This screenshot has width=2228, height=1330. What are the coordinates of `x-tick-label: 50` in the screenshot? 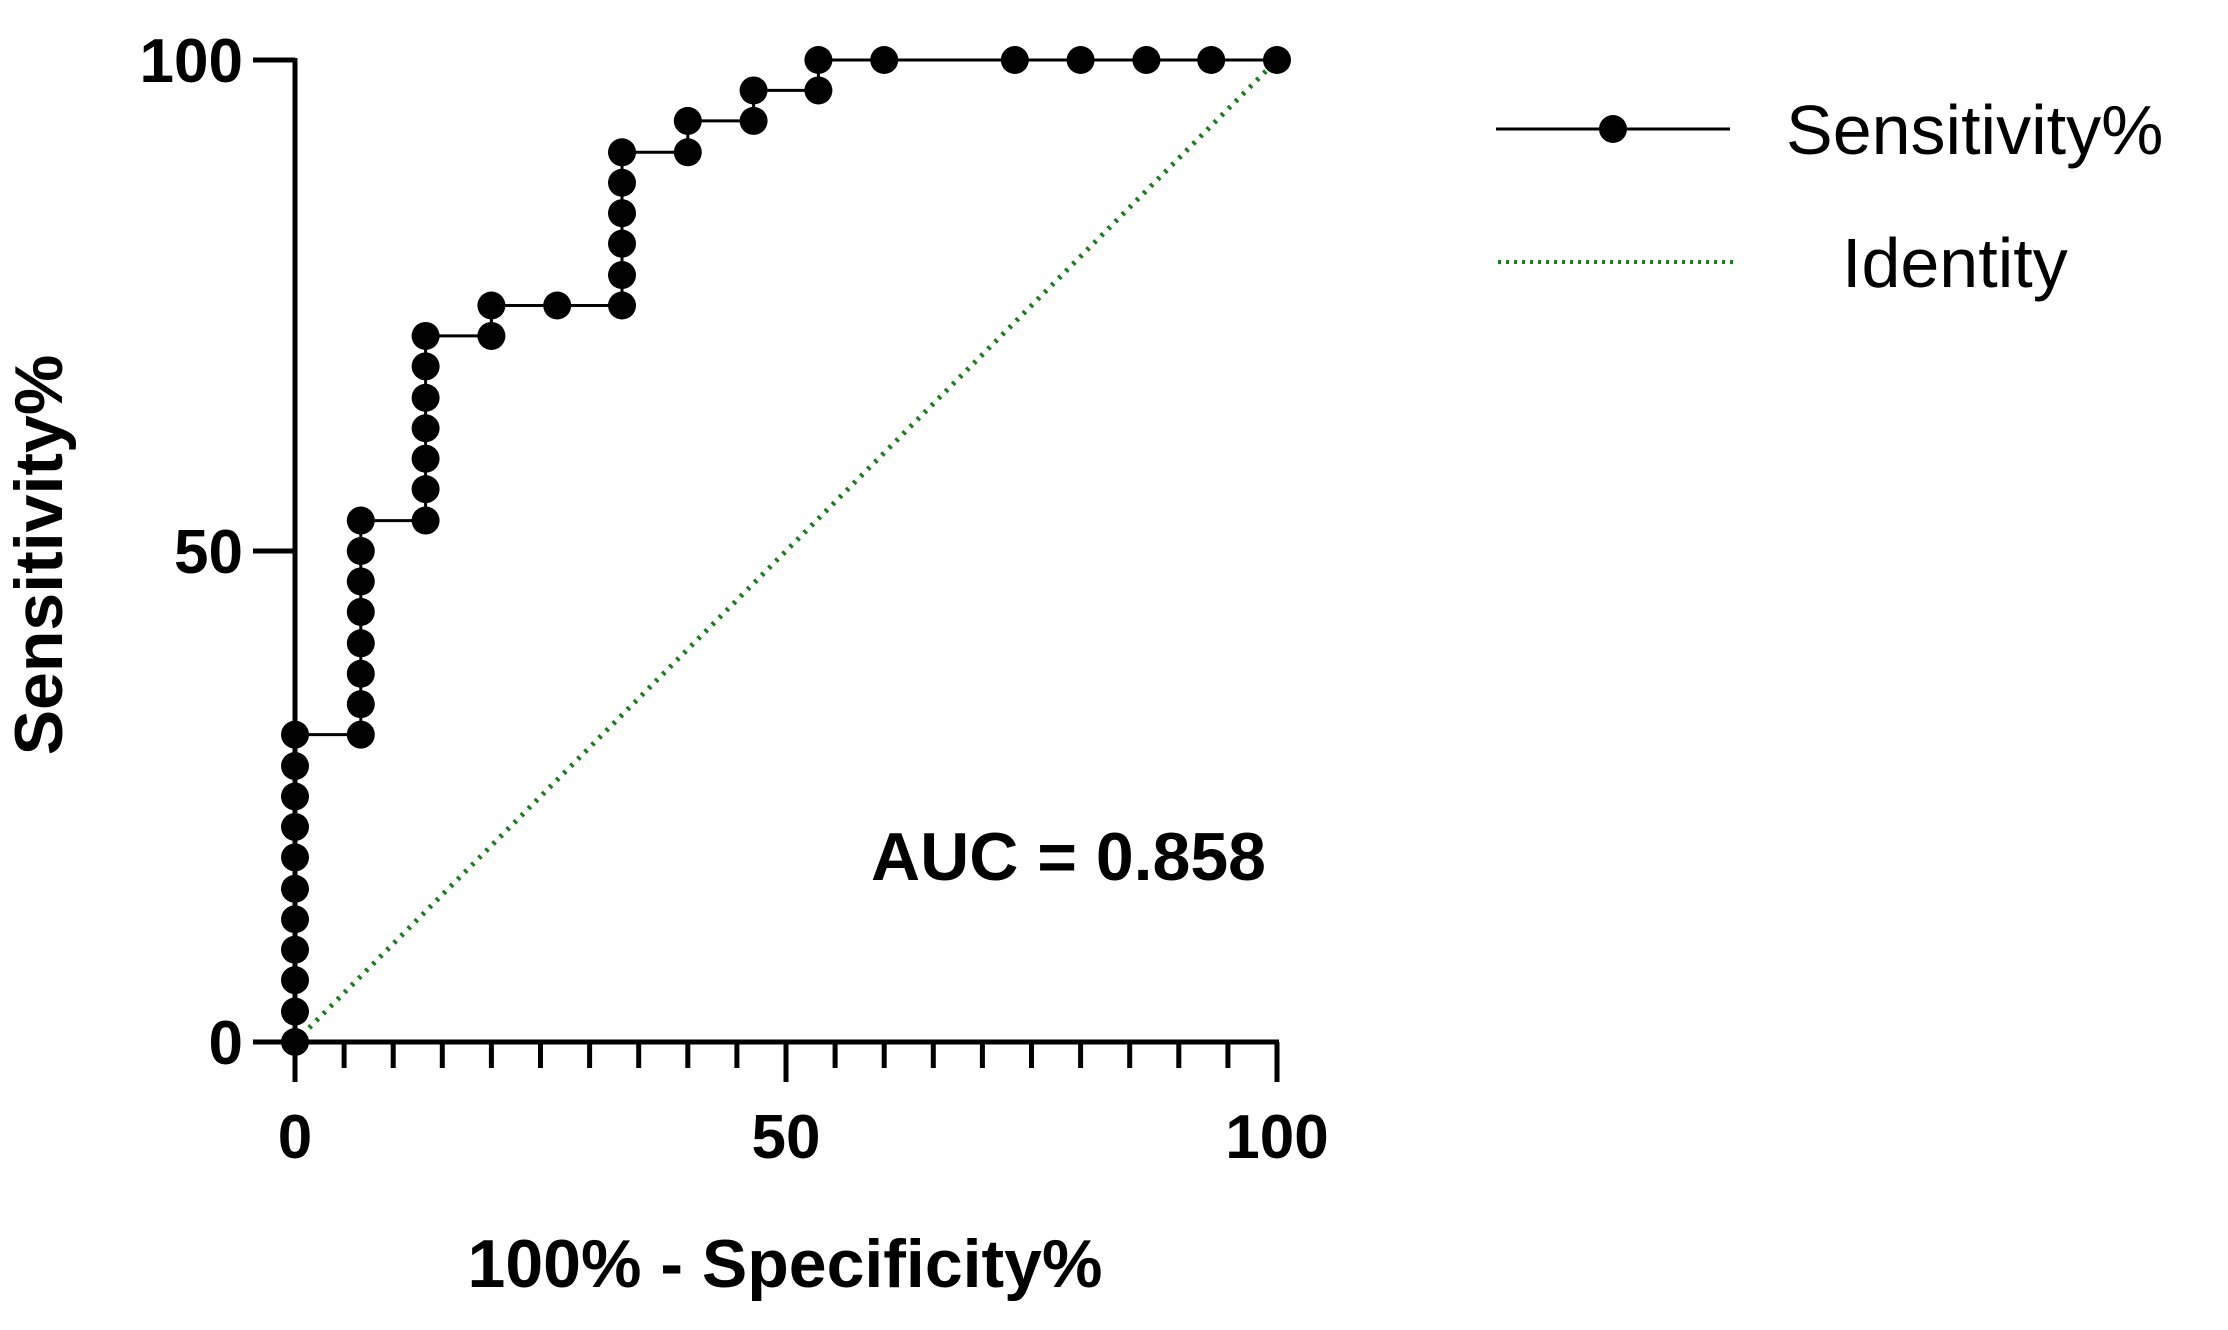 It's located at (786, 1137).